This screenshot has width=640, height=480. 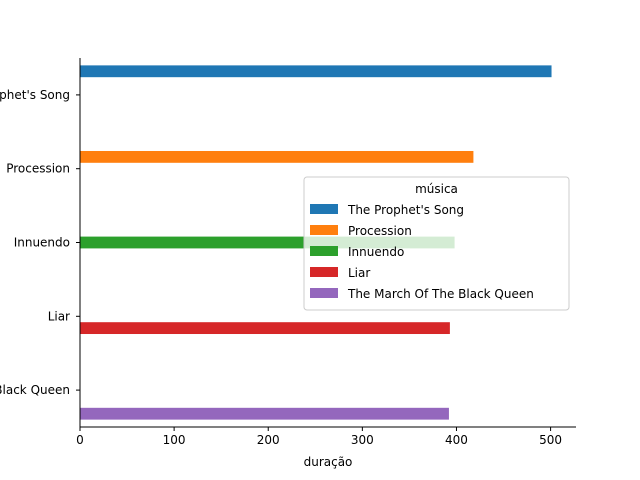 I want to click on y-tick-label: Liar, so click(x=59, y=316).